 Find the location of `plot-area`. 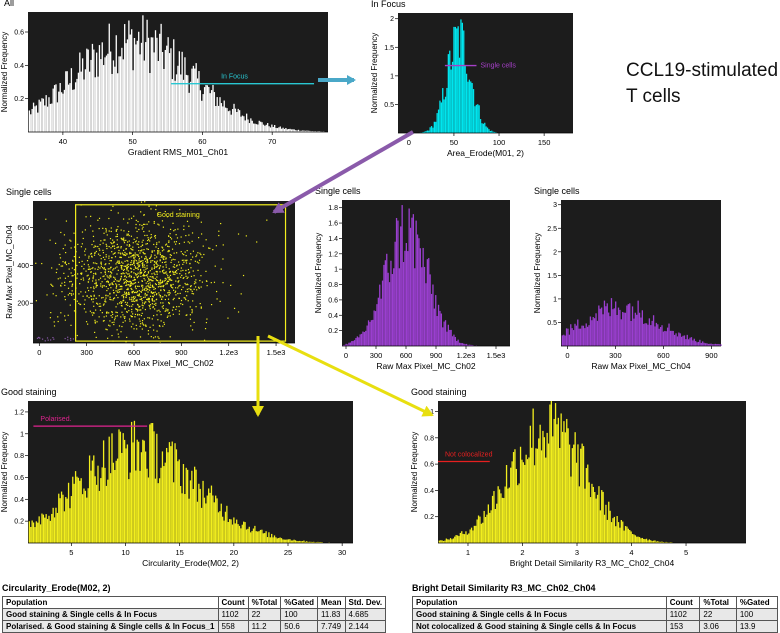

plot-area is located at coordinates (485, 73).